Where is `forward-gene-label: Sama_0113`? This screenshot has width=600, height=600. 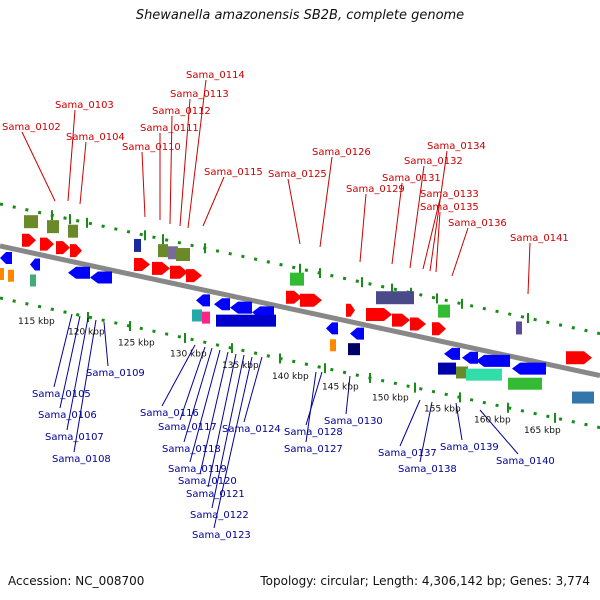
forward-gene-label: Sama_0113 is located at coordinates (199, 94).